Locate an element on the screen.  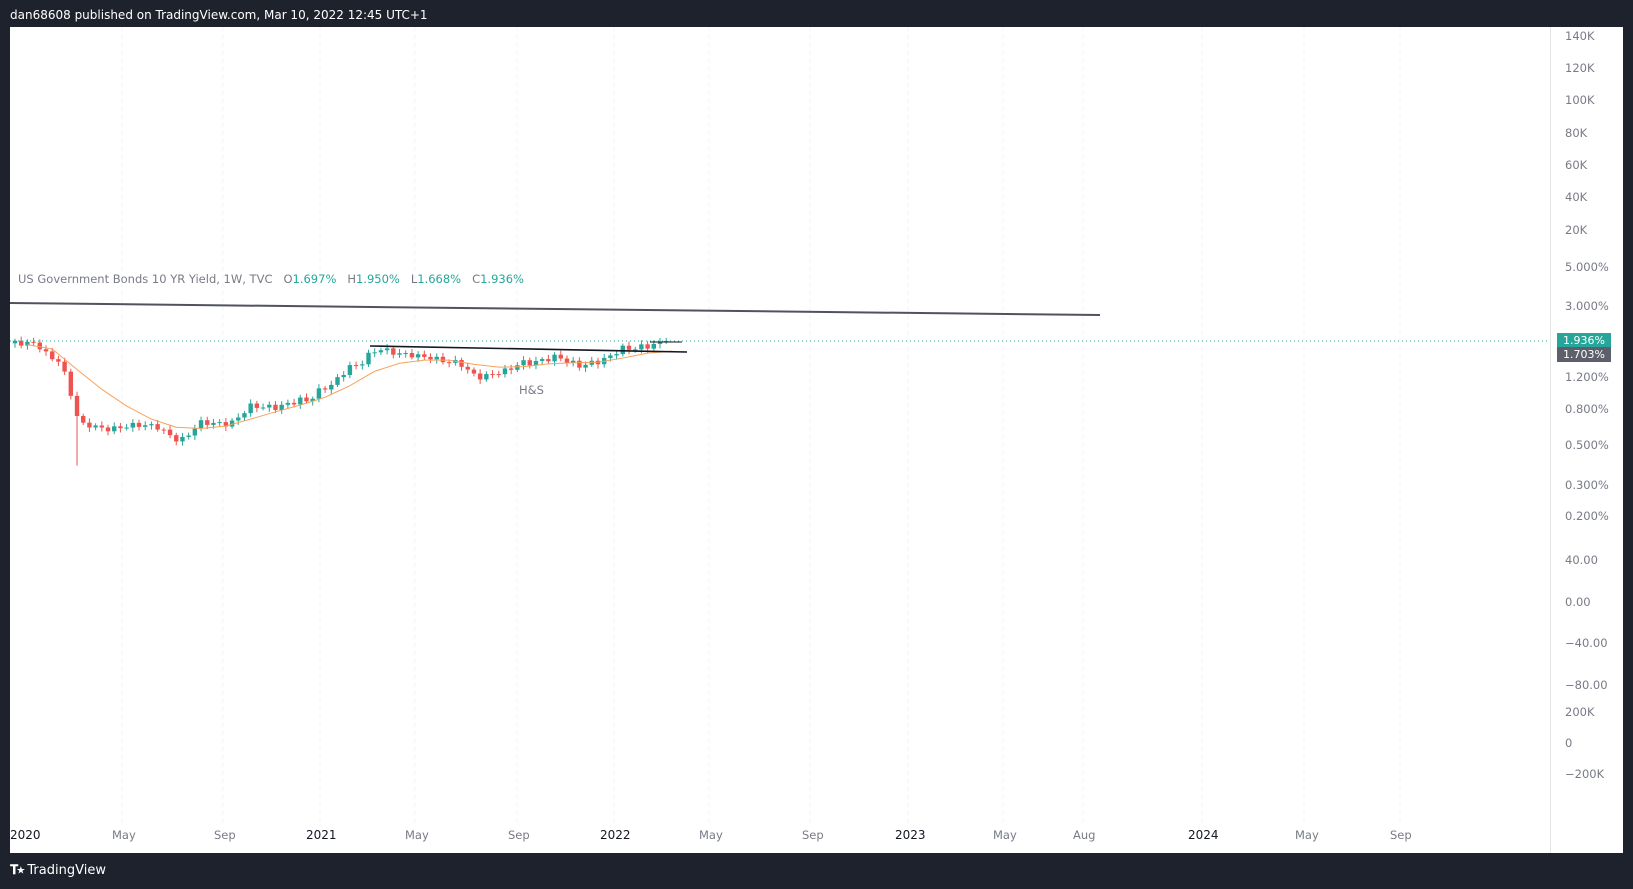
time-axis-year-label: 2021 is located at coordinates (321, 835).